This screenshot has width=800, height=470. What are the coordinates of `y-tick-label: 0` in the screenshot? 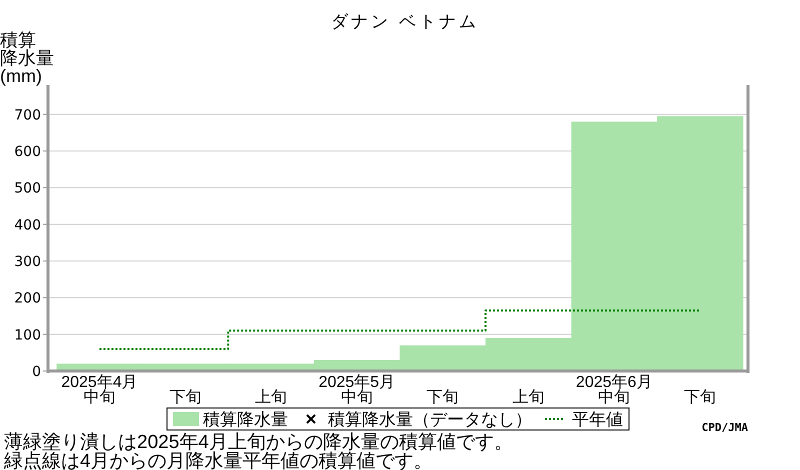 It's located at (36, 372).